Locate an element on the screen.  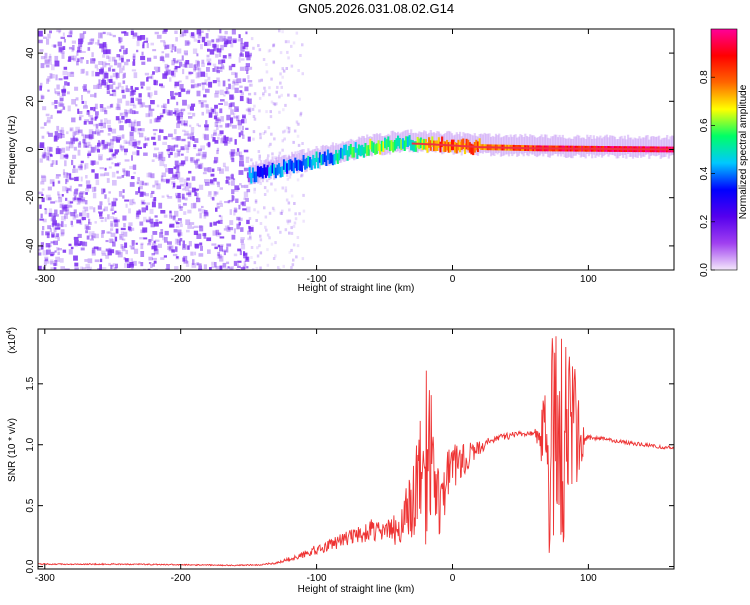
y-tick-label: 0.0 is located at coordinates (30, 566).